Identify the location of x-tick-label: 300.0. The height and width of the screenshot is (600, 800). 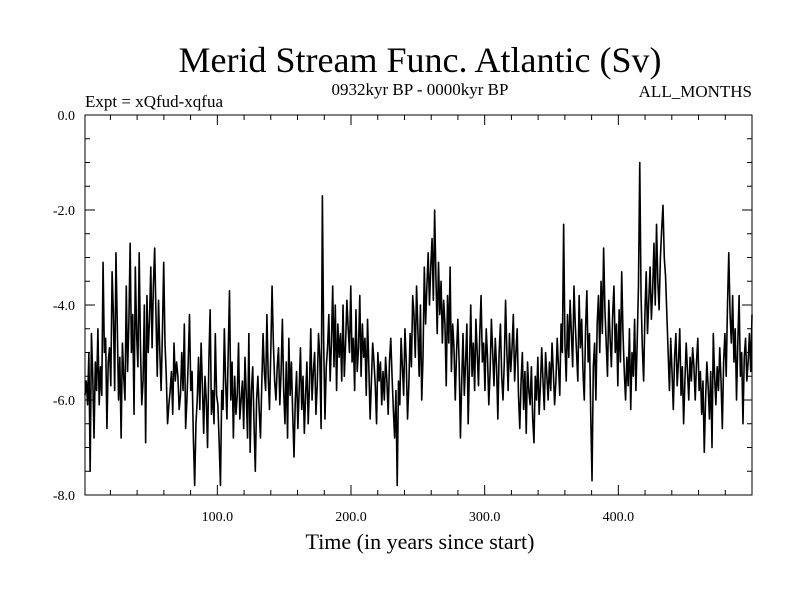
(485, 517).